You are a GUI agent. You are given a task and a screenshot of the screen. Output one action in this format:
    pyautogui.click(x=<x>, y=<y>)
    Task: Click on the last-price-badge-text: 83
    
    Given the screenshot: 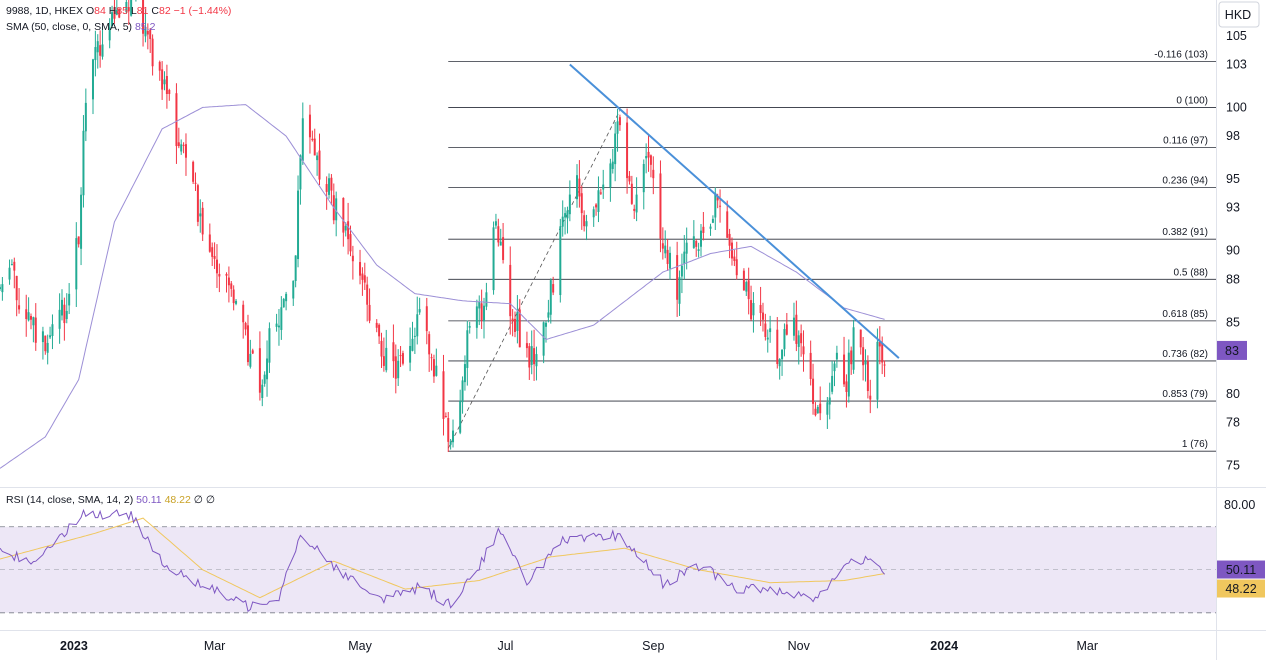 What is the action you would take?
    pyautogui.click(x=1232, y=351)
    